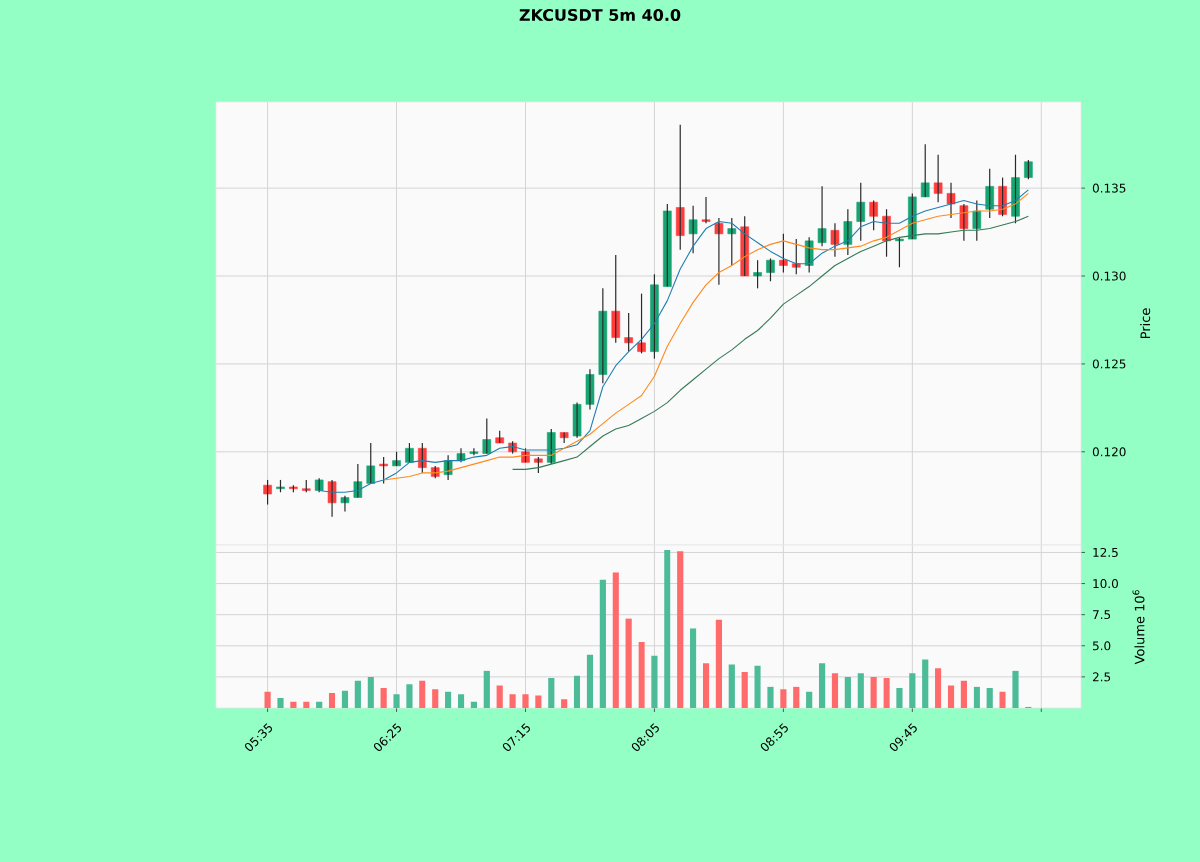 This screenshot has width=1200, height=862. What do you see at coordinates (1109, 452) in the screenshot?
I see `y-tick-label: 0.120` at bounding box center [1109, 452].